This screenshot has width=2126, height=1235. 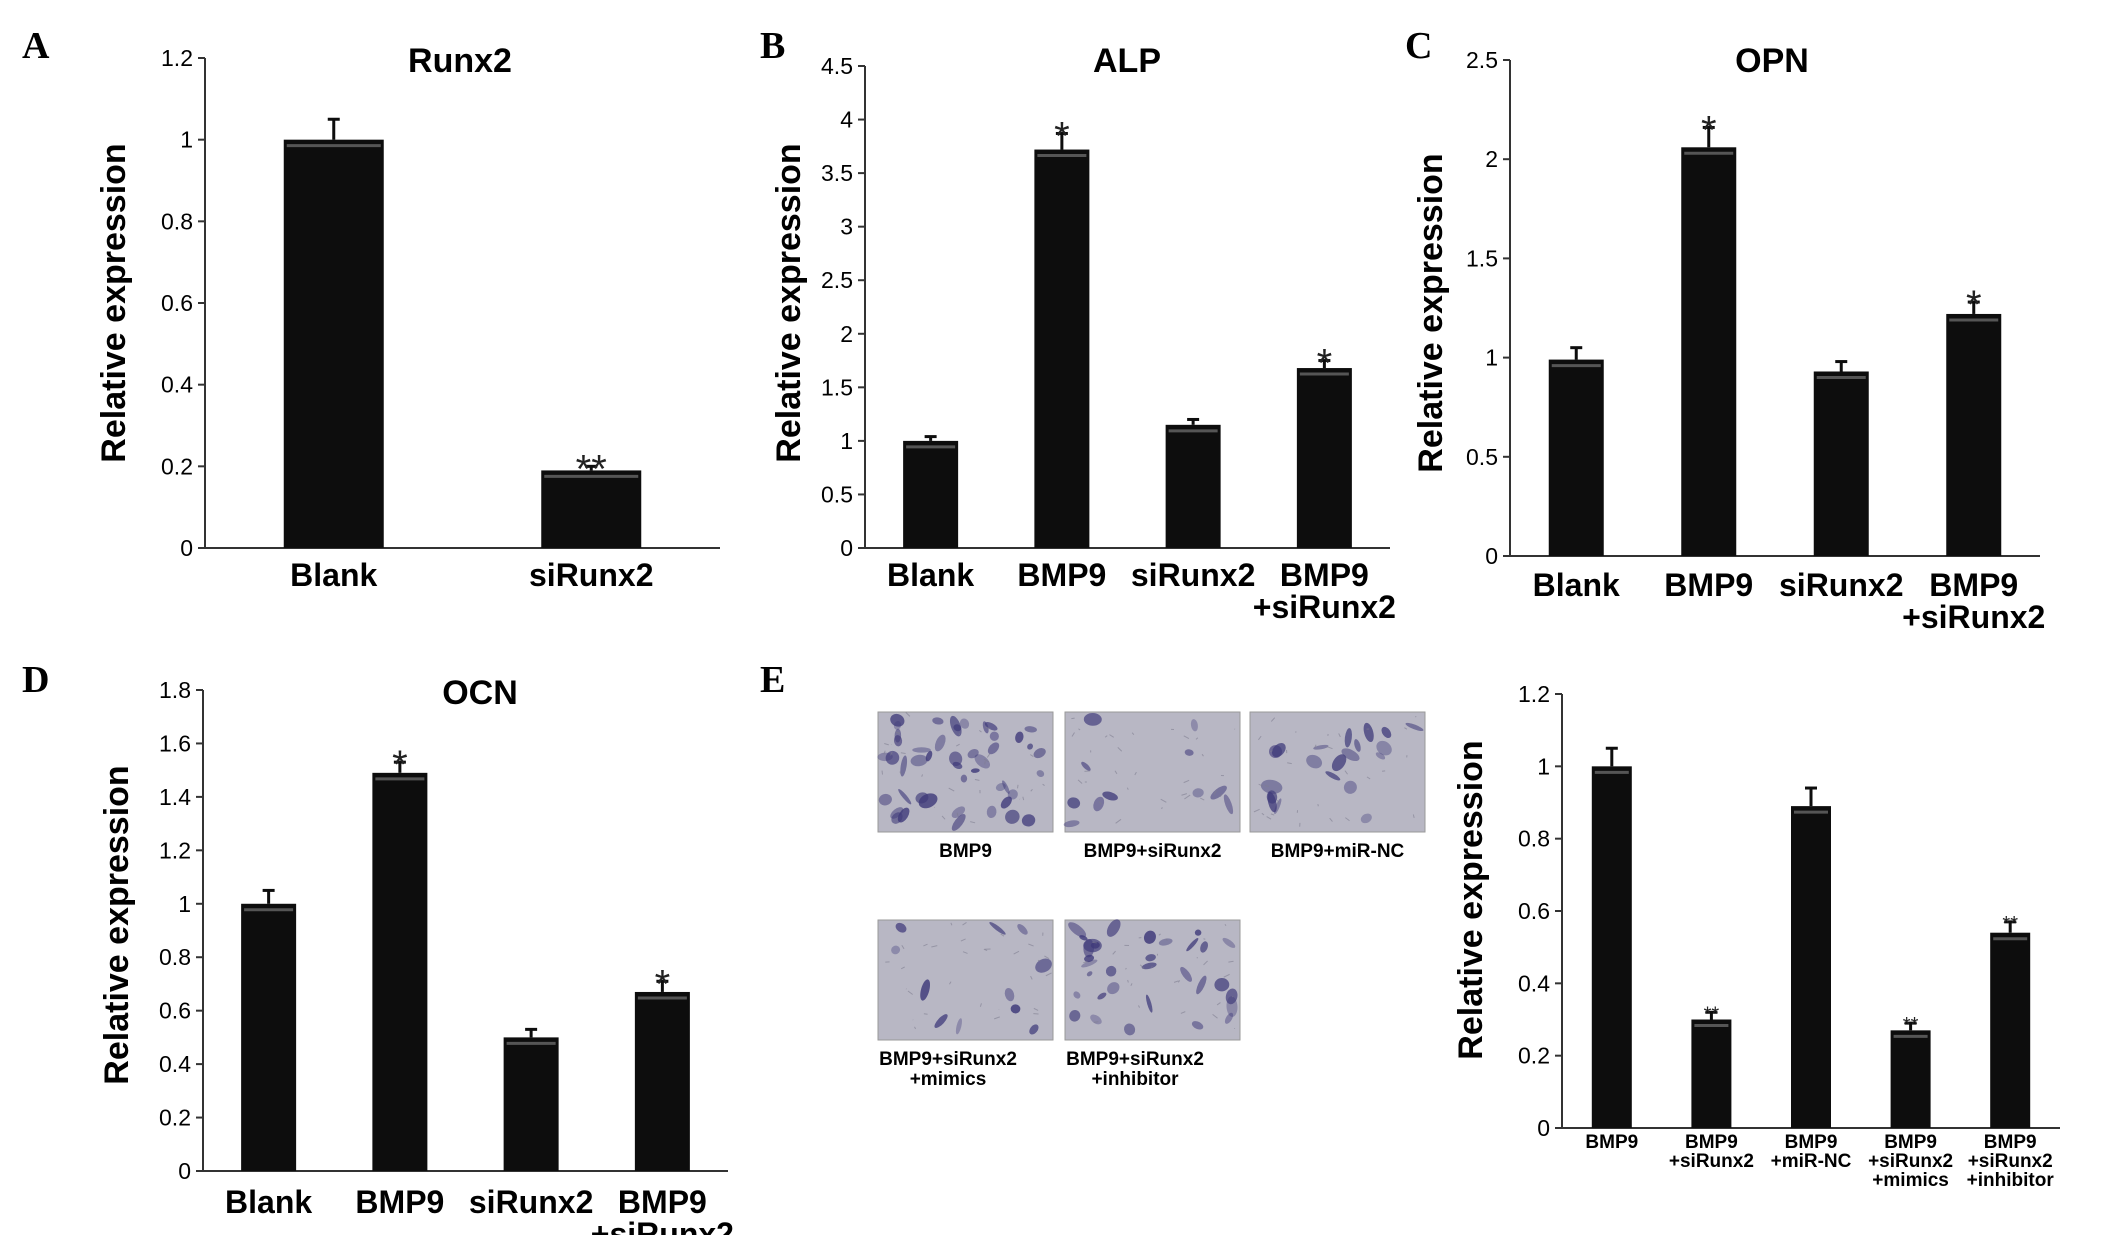 What do you see at coordinates (1709, 130) in the screenshot?
I see `significance-mark: *` at bounding box center [1709, 130].